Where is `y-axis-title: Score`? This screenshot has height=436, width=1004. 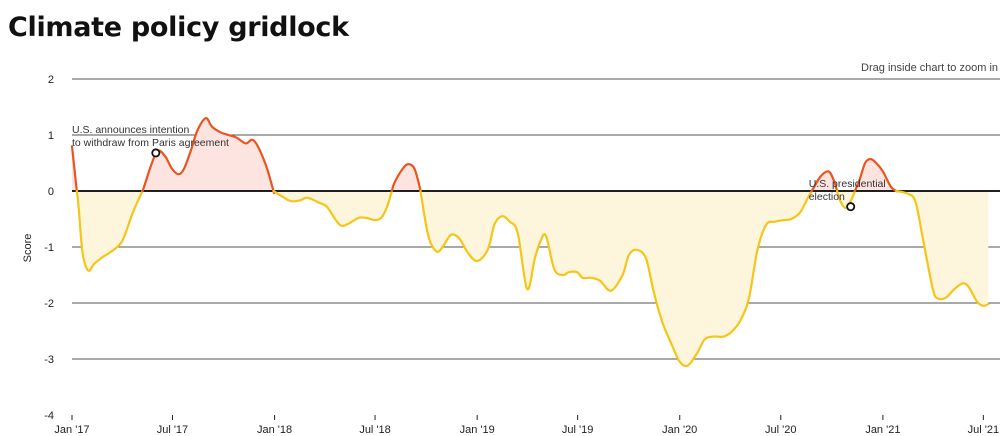
y-axis-title: Score is located at coordinates (28, 248).